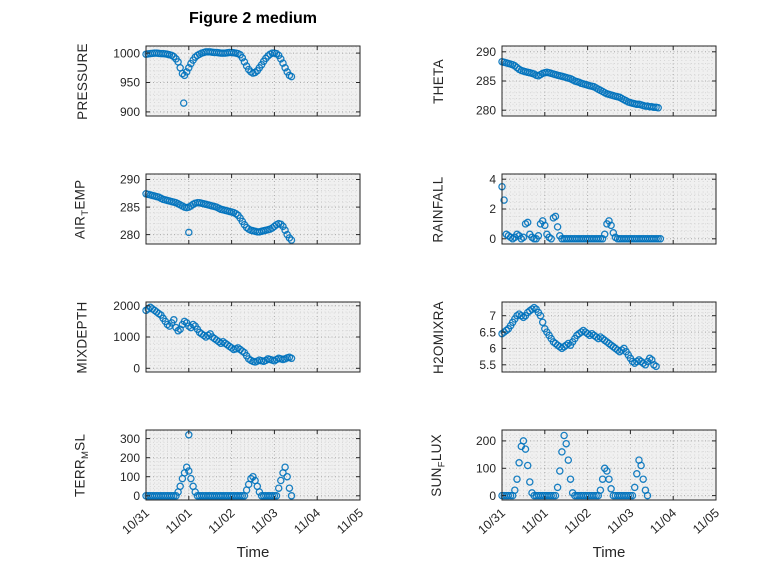 The height and width of the screenshot is (583, 778). I want to click on title-row: Figure 2 medium, so click(214, 25).